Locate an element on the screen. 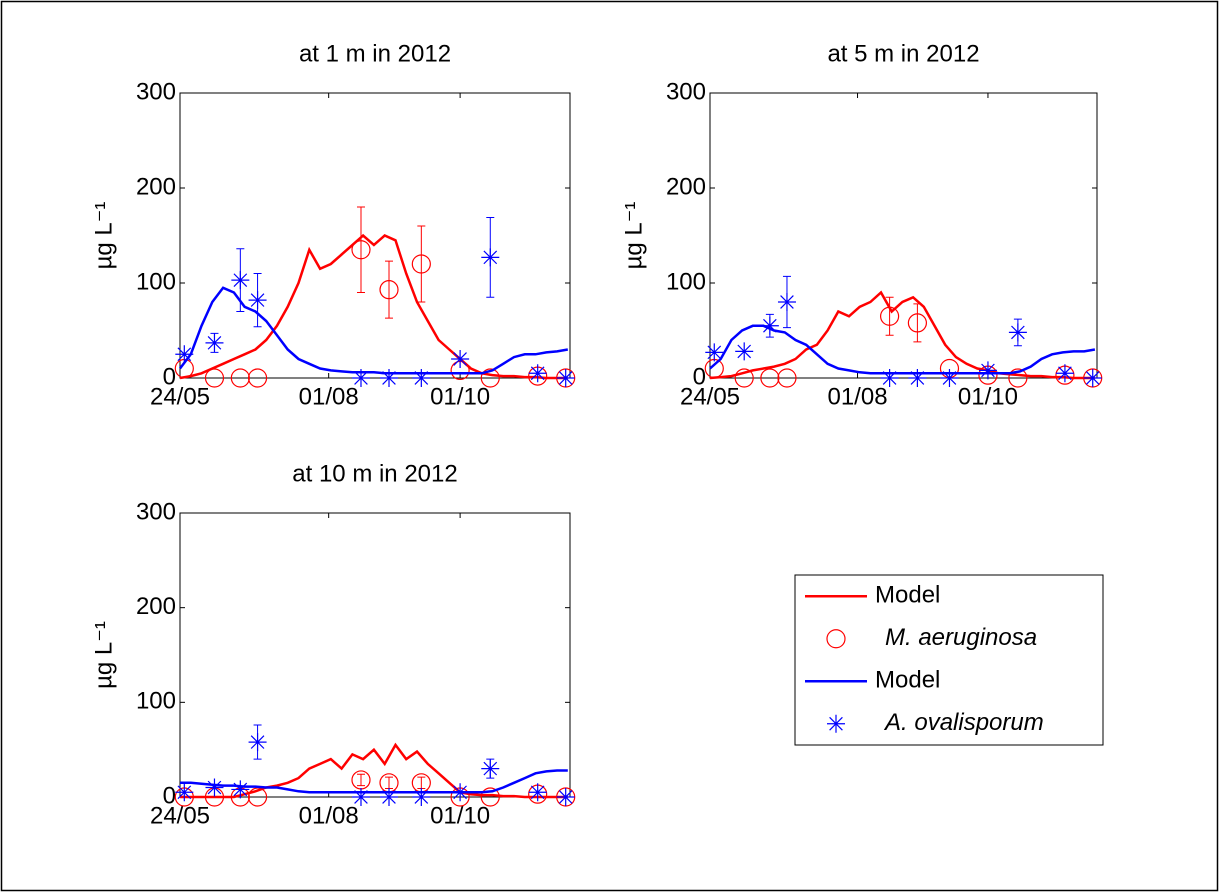 Image resolution: width=1220 pixels, height=893 pixels. chart-title: at 10 m in 2012 is located at coordinates (374, 473).